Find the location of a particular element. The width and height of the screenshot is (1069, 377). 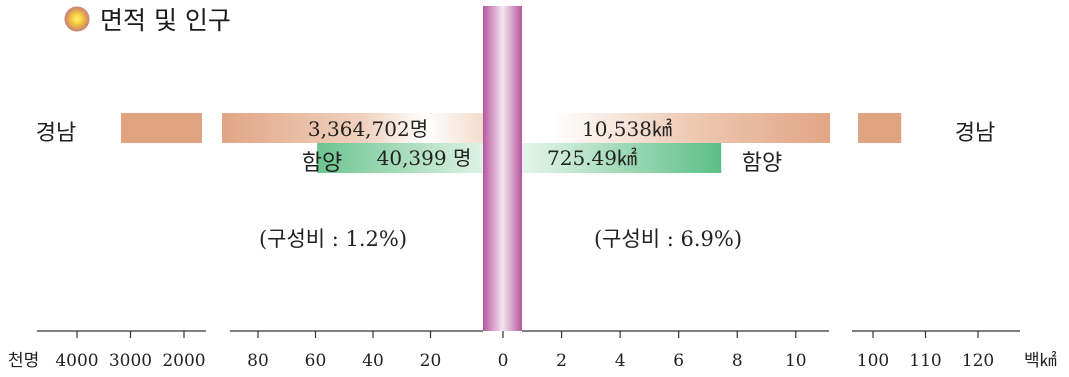

population-far-tick-label-1: 3000 is located at coordinates (130, 361).